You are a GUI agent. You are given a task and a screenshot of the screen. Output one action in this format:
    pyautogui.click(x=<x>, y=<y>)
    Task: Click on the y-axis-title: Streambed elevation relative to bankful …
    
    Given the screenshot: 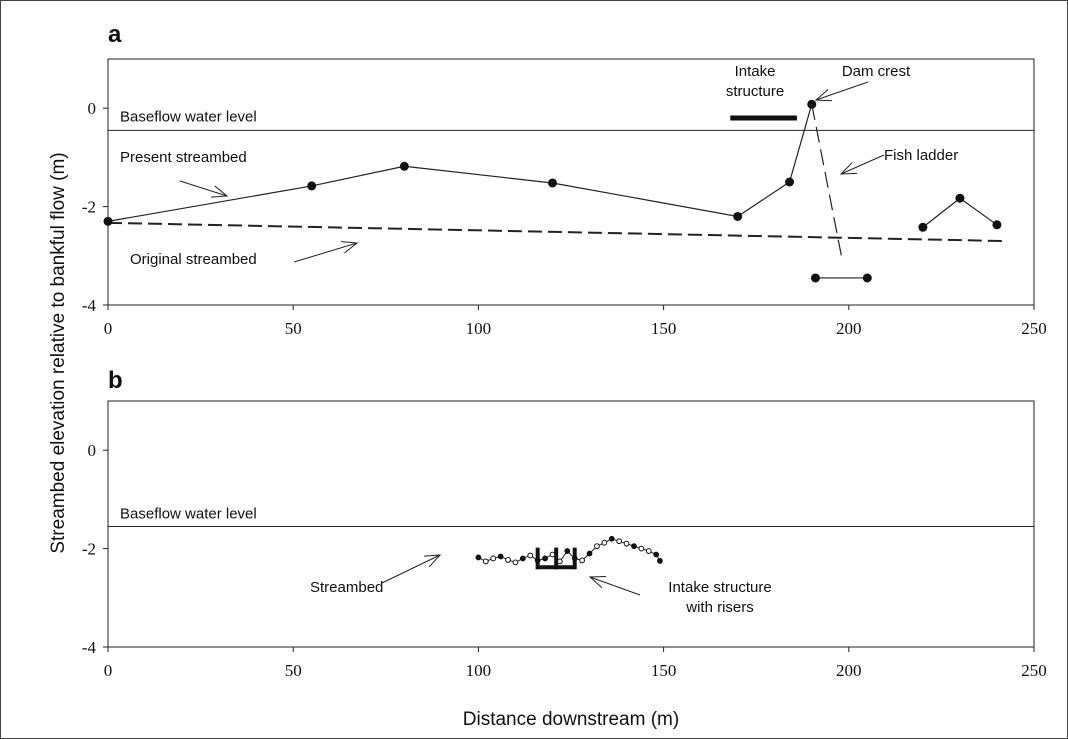 What is the action you would take?
    pyautogui.click(x=58, y=352)
    